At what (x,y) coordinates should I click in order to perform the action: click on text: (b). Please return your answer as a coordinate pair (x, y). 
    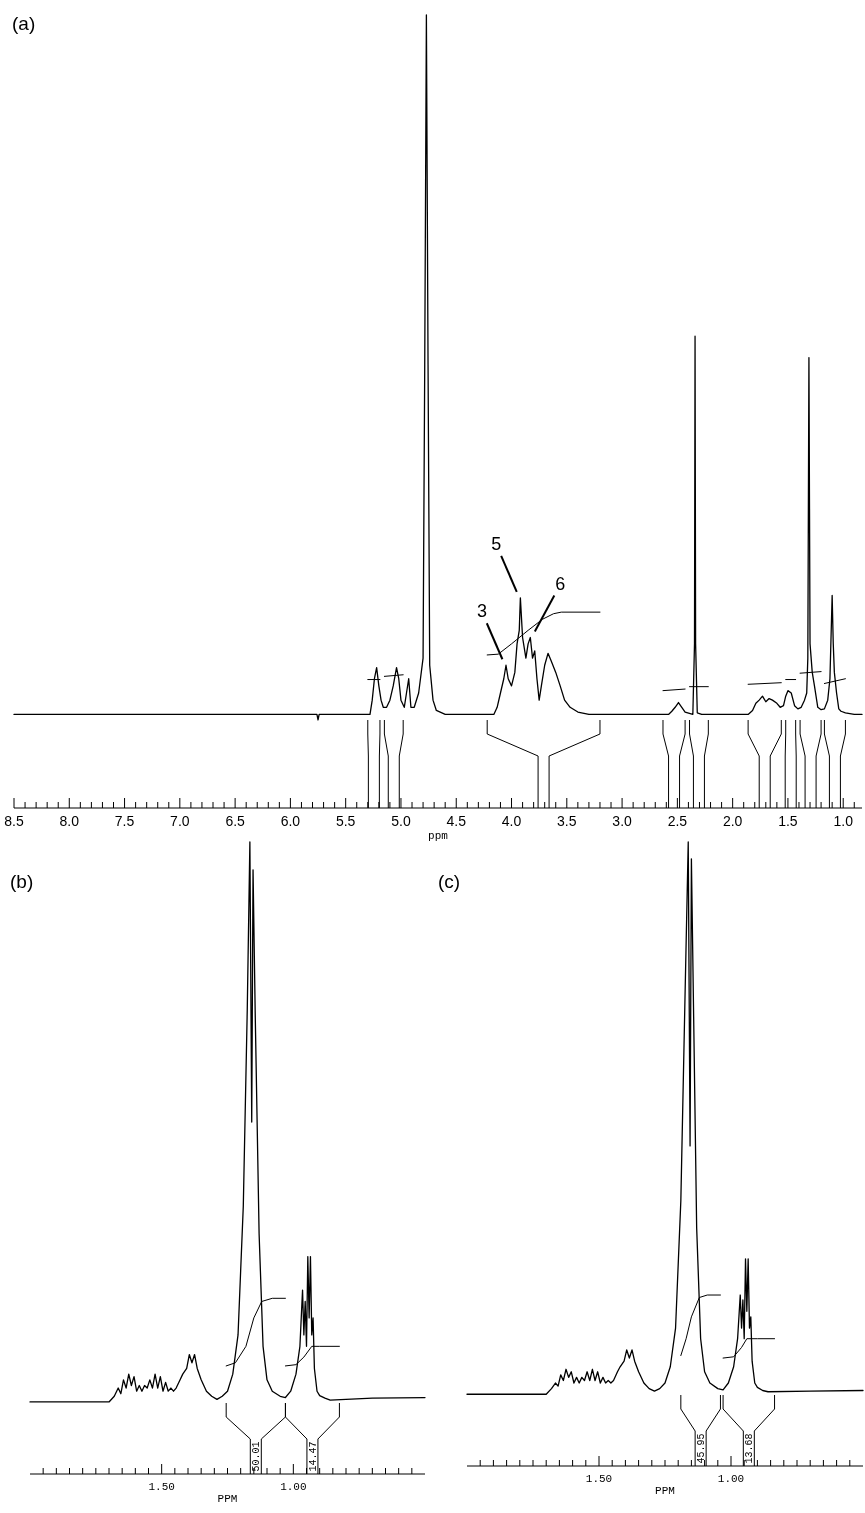
    Looking at the image, I should click on (22, 881).